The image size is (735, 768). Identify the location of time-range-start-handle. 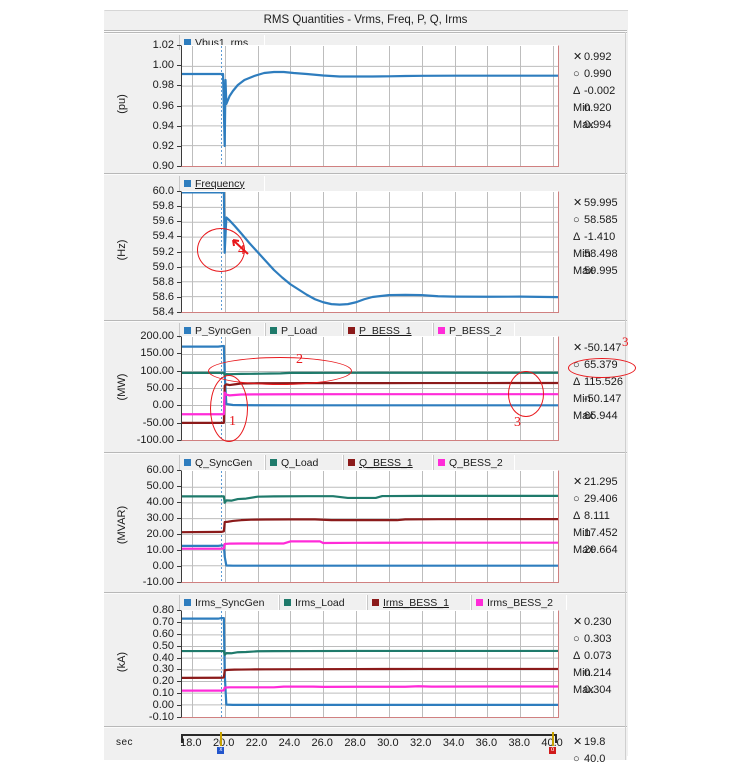
(182, 738).